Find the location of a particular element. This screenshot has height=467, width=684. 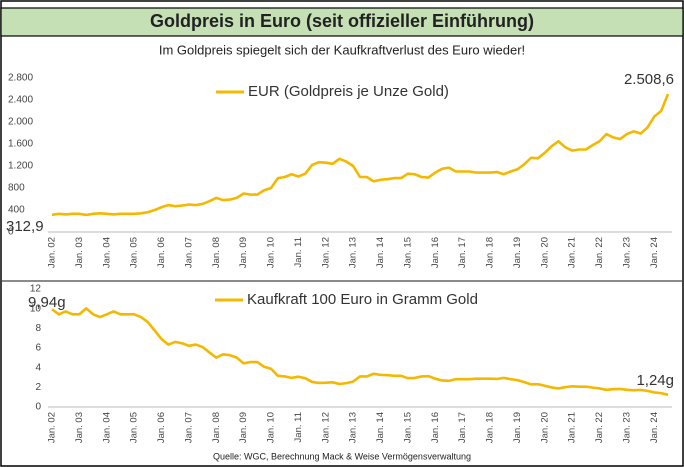

y-tick-label: 10 is located at coordinates (36, 308).